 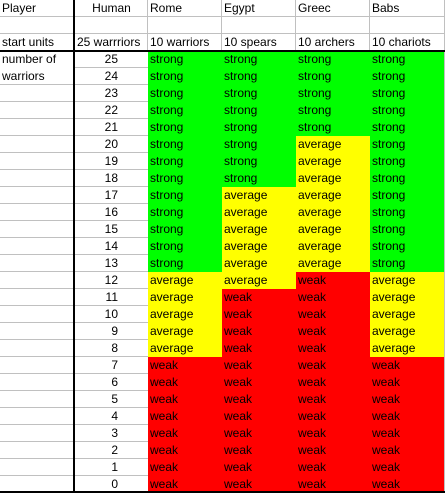 I want to click on warriors-count-cell: 19, so click(x=111, y=161).